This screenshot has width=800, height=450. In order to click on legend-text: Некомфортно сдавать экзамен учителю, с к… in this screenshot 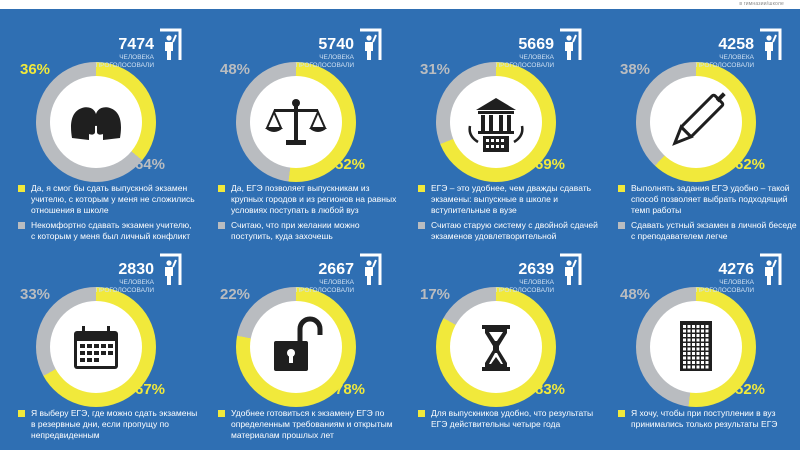, I will do `click(111, 230)`.